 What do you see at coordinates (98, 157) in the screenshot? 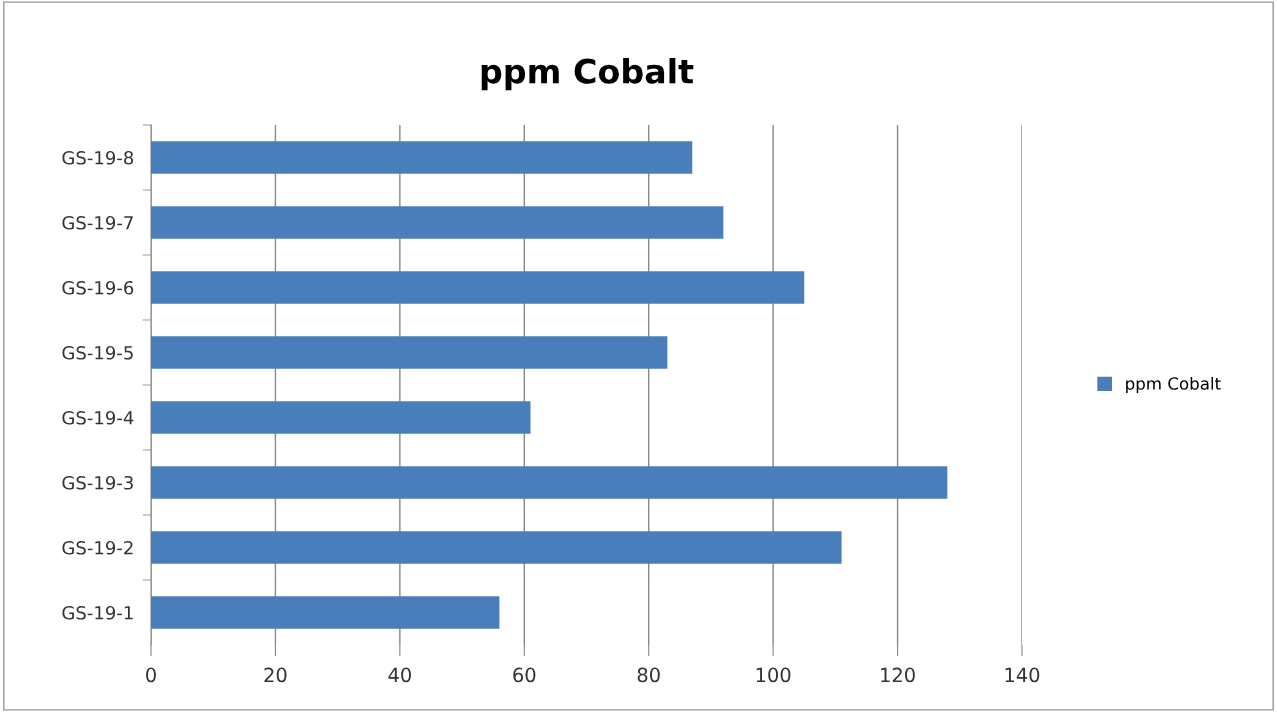
I see `y-tick-label: GS-19-8` at bounding box center [98, 157].